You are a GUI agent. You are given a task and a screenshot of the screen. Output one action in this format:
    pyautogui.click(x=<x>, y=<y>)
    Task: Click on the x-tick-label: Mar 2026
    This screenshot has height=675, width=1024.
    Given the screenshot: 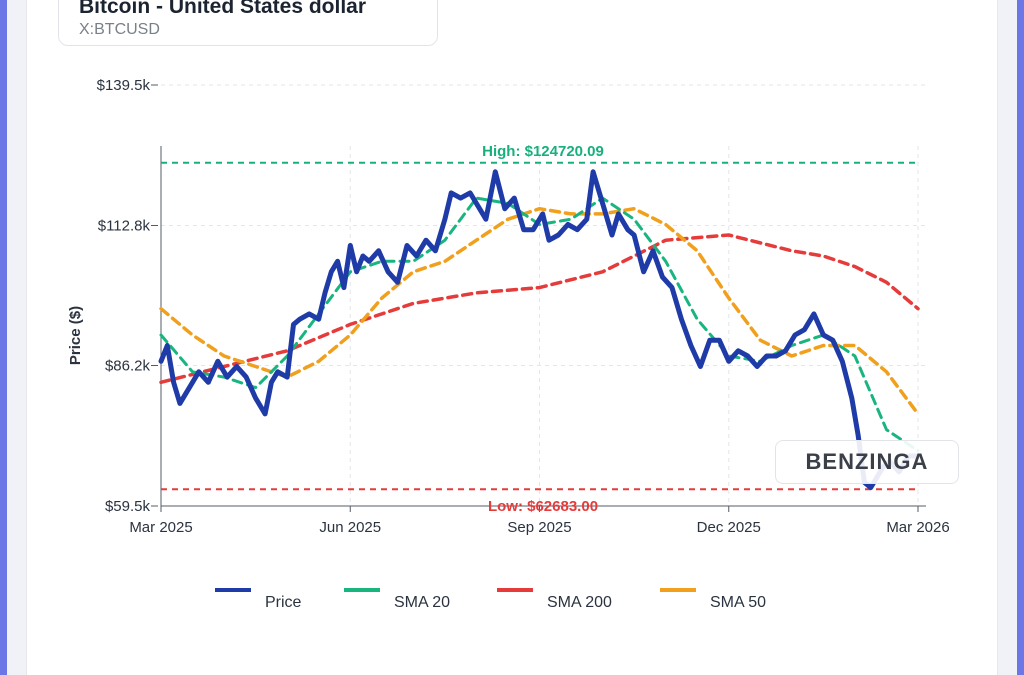 What is the action you would take?
    pyautogui.click(x=917, y=527)
    